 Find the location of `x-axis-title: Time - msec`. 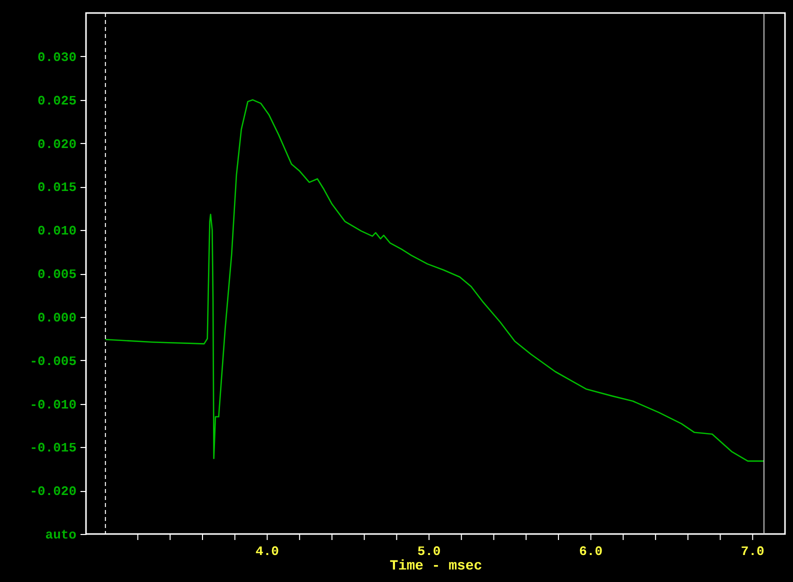

x-axis-title: Time - msec is located at coordinates (436, 566).